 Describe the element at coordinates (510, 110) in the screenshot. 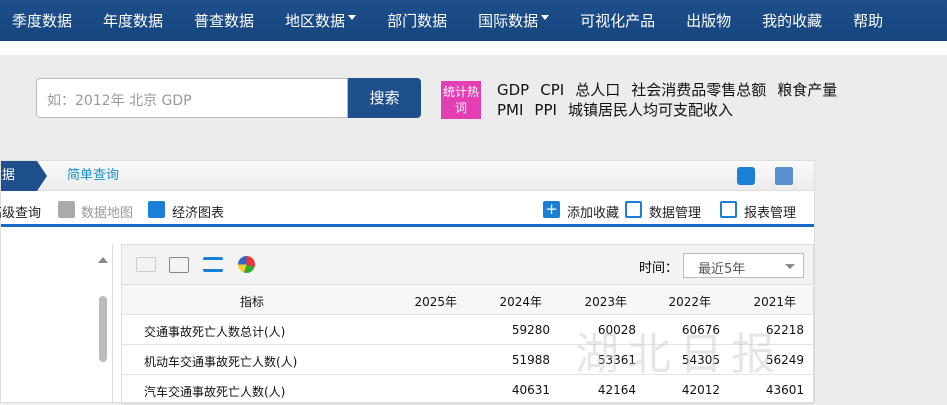

I see `hot-word: PMI` at that location.